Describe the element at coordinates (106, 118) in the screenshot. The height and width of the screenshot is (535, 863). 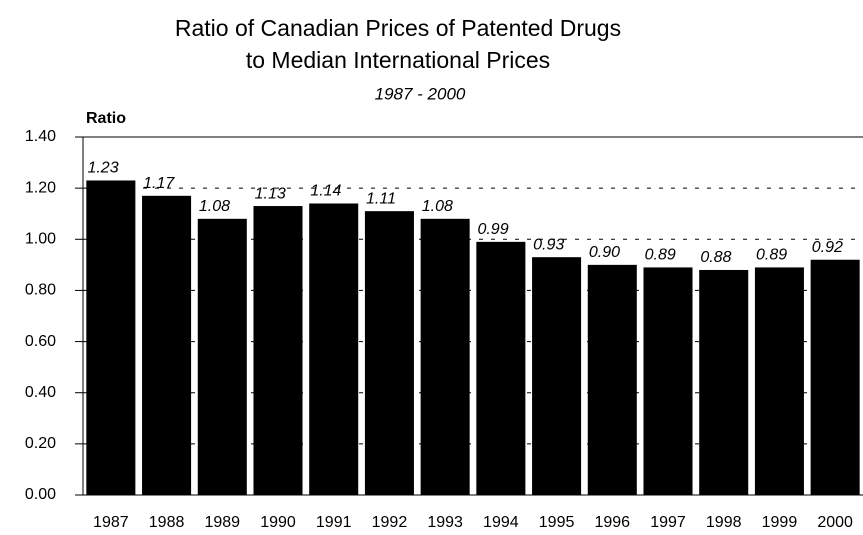
I see `y-axis-label: Ratio` at that location.